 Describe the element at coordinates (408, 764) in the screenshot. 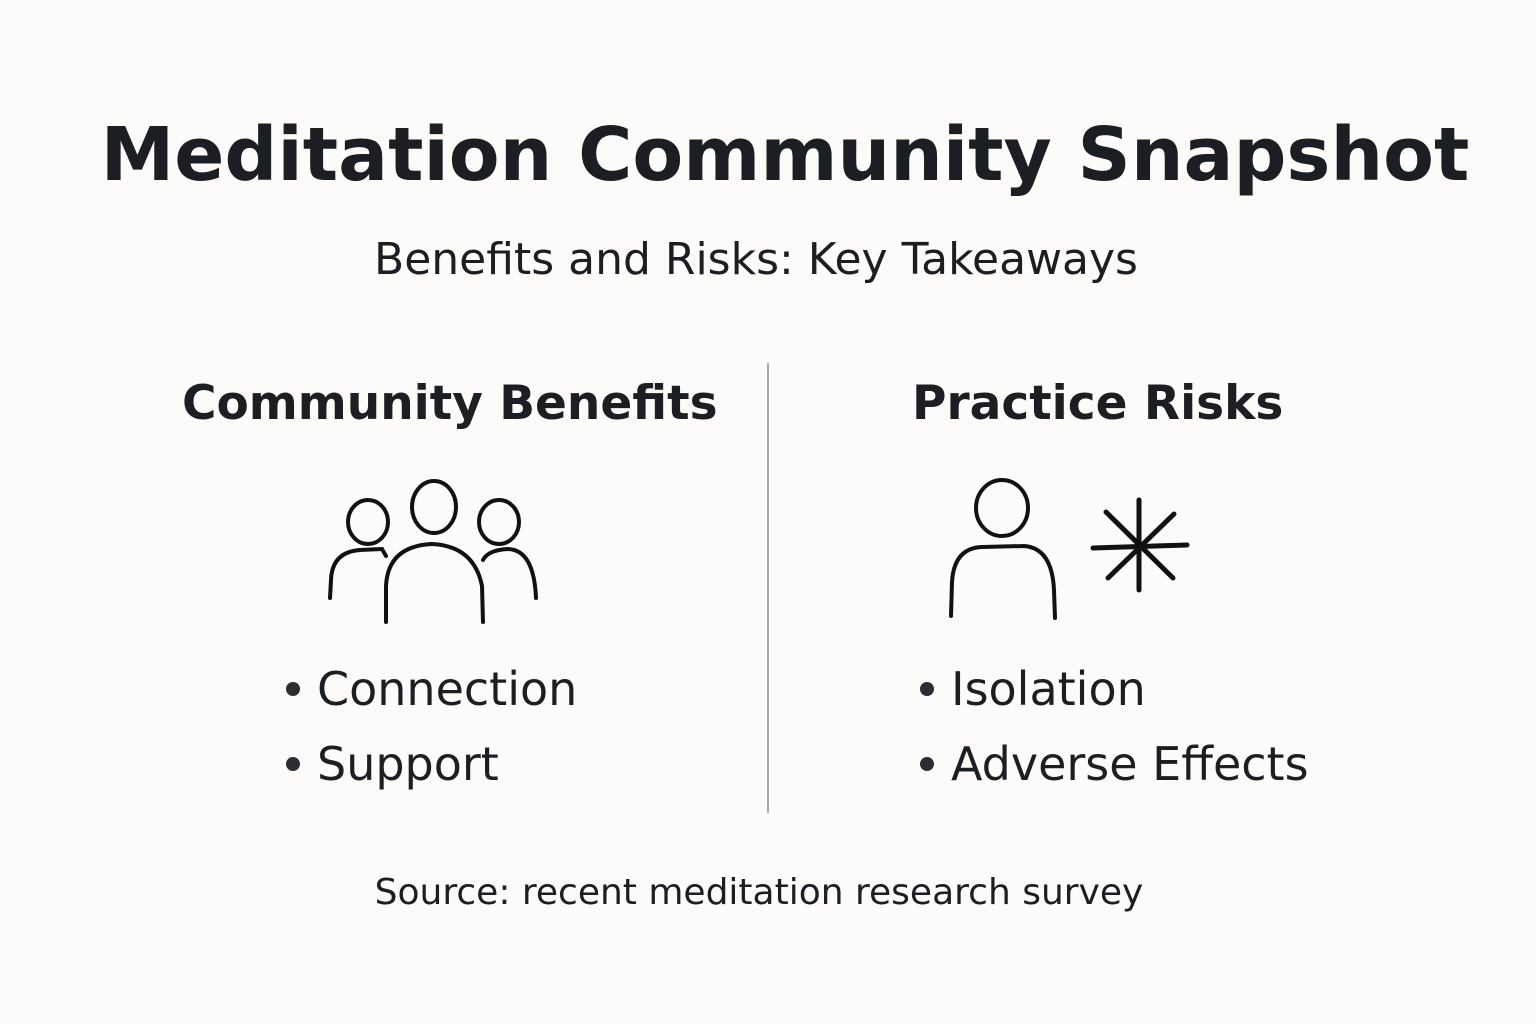

I see `bullet-text: Support` at that location.